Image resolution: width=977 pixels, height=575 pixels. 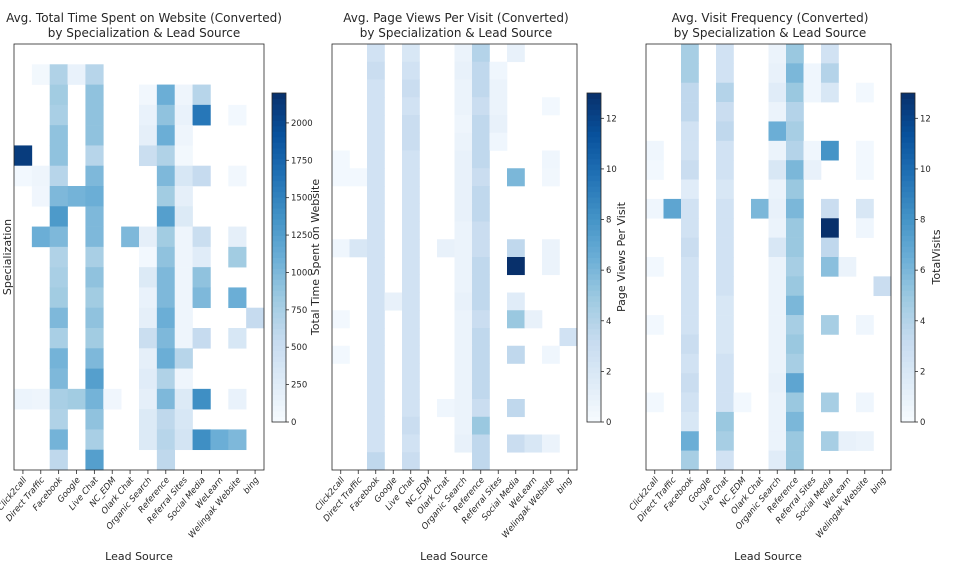 What do you see at coordinates (936, 257) in the screenshot?
I see `colorbar-label: TotalVisits` at bounding box center [936, 257].